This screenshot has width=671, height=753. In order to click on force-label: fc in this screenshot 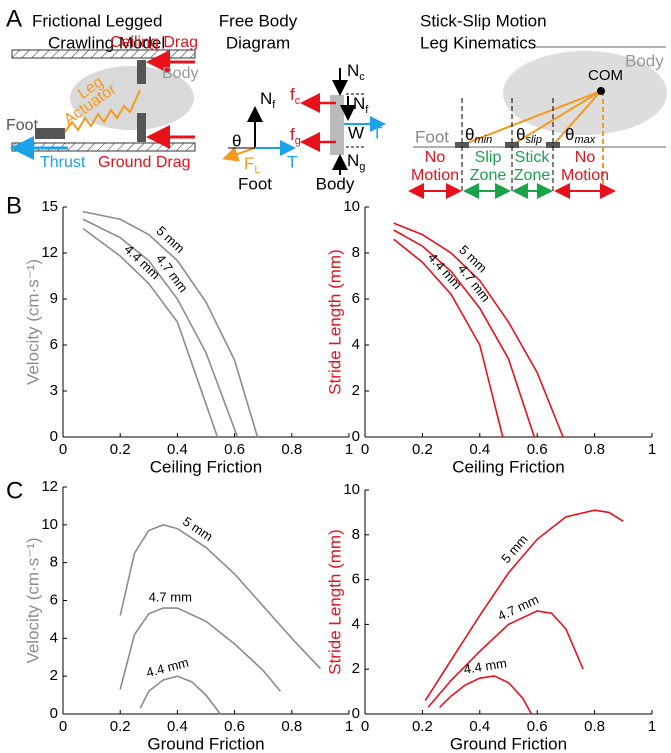, I will do `click(295, 95)`.